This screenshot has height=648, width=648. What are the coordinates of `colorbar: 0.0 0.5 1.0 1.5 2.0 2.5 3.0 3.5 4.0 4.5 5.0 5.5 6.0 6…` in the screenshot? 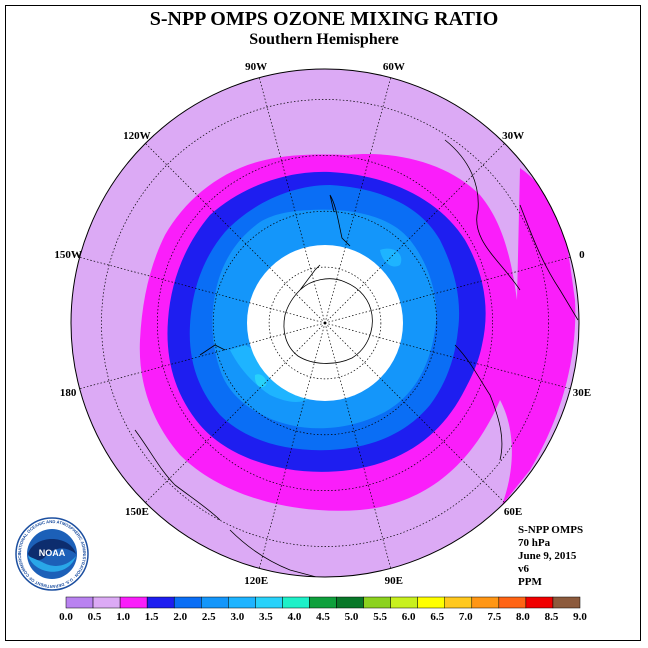 It's located at (323, 609).